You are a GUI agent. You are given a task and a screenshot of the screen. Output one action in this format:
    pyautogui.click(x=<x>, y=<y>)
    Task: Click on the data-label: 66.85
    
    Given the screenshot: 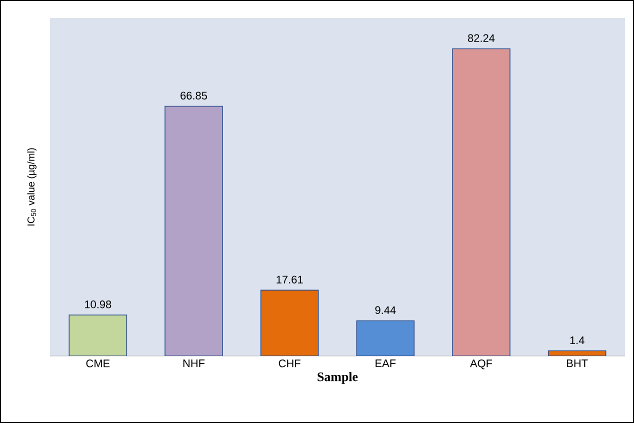 What is the action you would take?
    pyautogui.click(x=193, y=96)
    